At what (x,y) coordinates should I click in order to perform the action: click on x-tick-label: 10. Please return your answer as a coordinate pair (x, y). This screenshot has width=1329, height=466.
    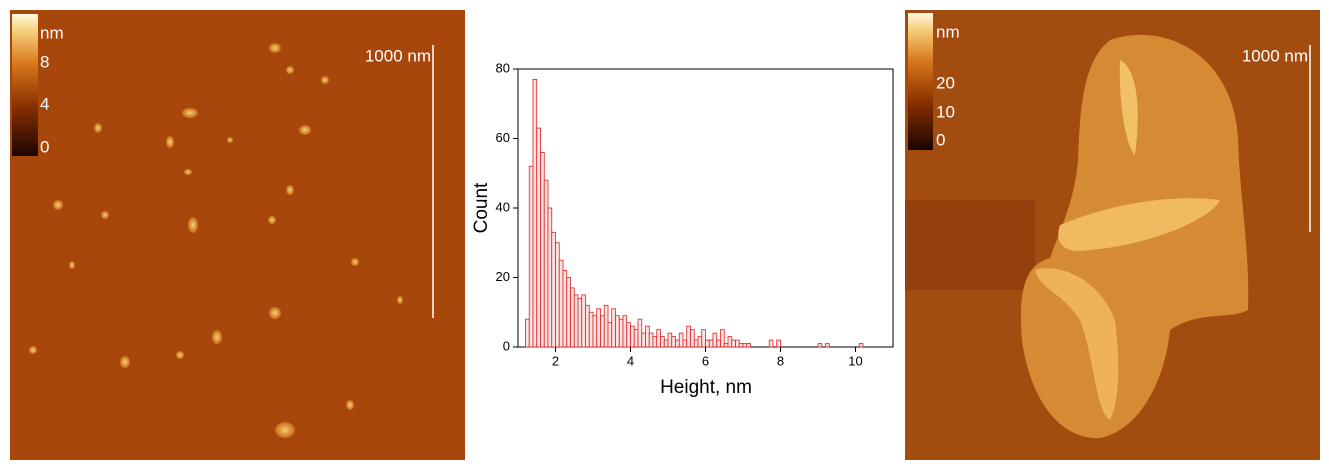
    Looking at the image, I should click on (855, 360).